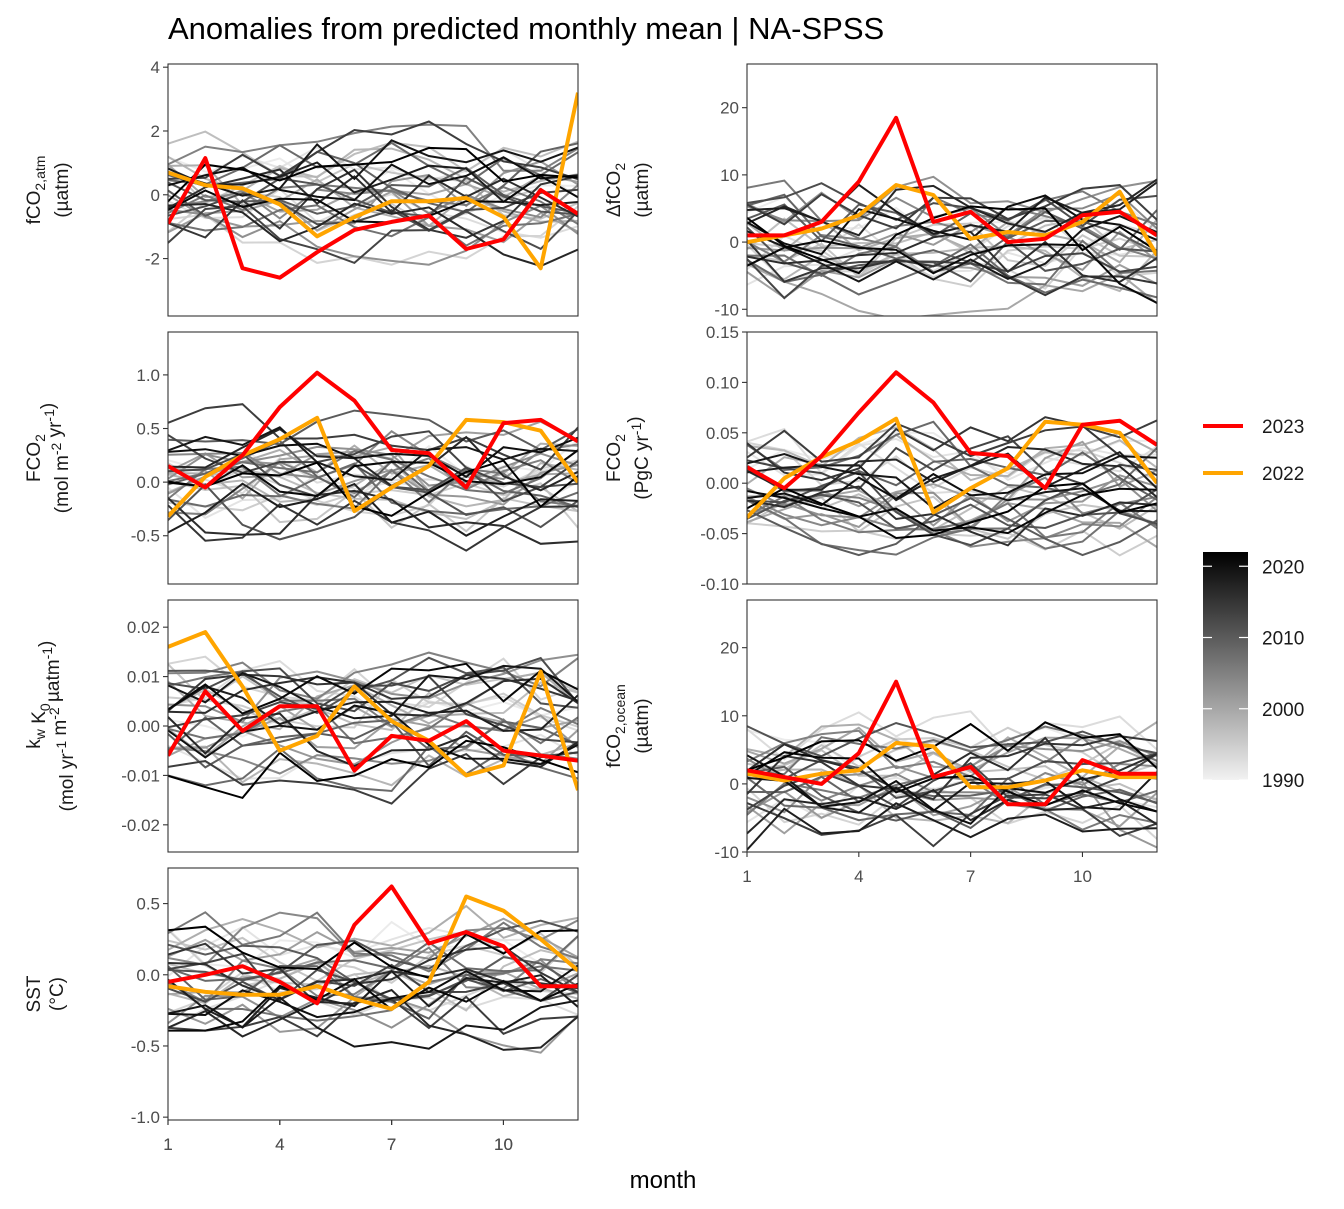  What do you see at coordinates (722, 382) in the screenshot?
I see `y-tick-label: 0.10` at bounding box center [722, 382].